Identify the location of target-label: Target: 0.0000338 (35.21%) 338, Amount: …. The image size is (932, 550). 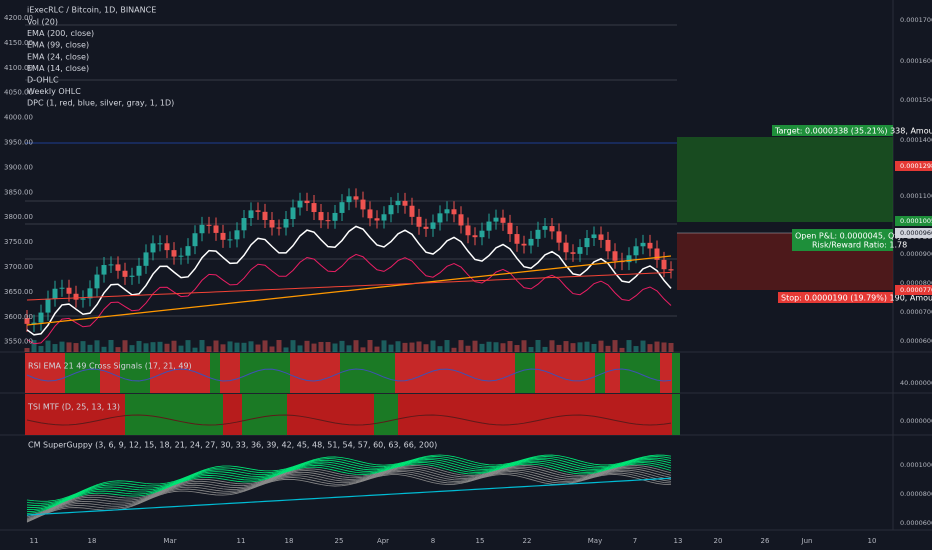
(853, 131).